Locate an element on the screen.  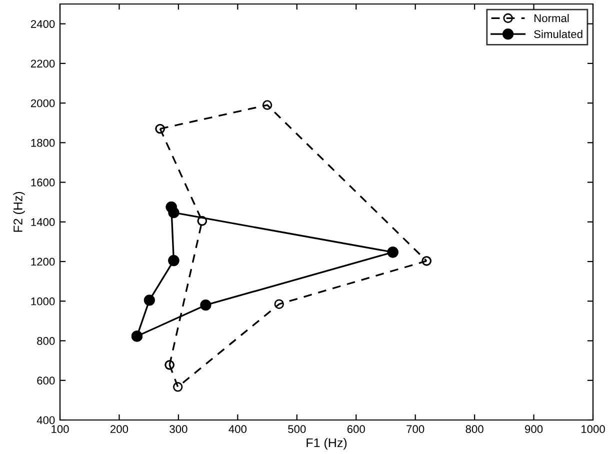
legend-label: Simulated is located at coordinates (558, 34).